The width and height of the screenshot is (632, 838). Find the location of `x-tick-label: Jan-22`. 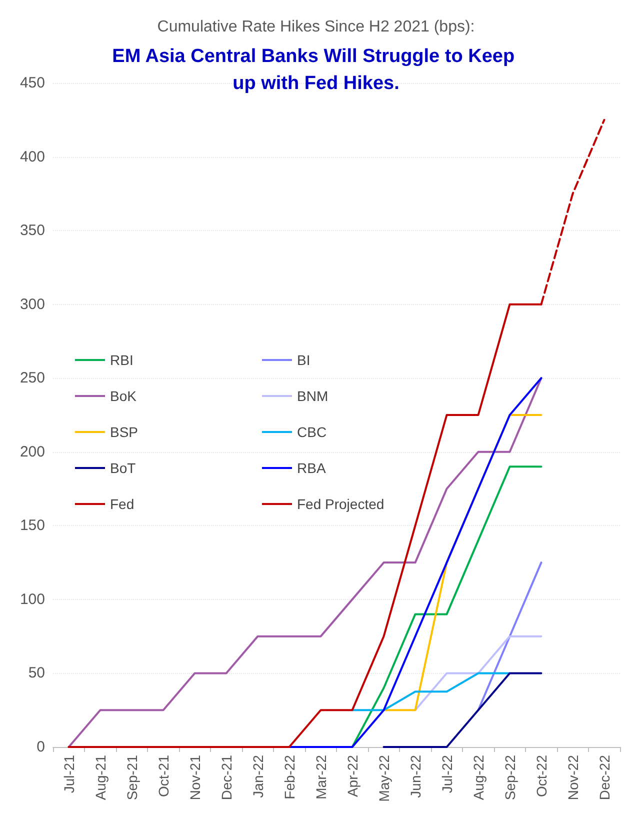

x-tick-label: Jan-22 is located at coordinates (258, 776).